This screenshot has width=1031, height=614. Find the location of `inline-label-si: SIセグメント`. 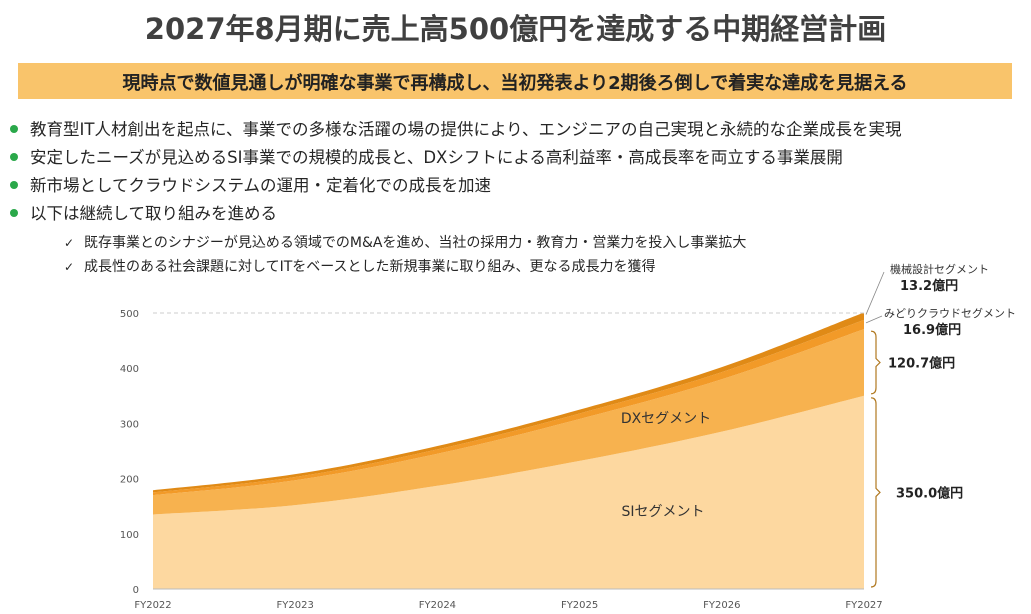

inline-label-si: SIセグメント is located at coordinates (662, 512).